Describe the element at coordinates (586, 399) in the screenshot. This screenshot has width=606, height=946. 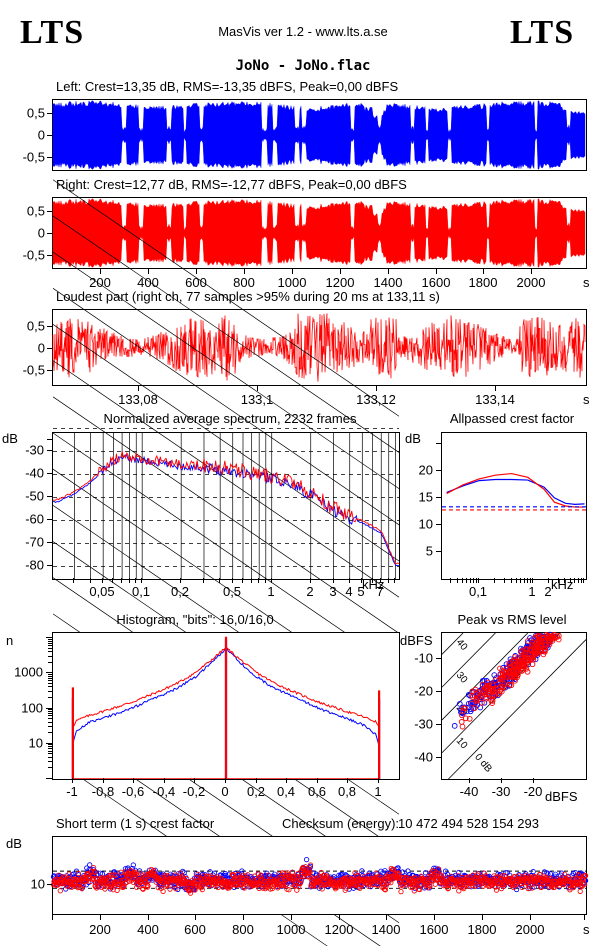
I see `loudest-xunit: s` at that location.